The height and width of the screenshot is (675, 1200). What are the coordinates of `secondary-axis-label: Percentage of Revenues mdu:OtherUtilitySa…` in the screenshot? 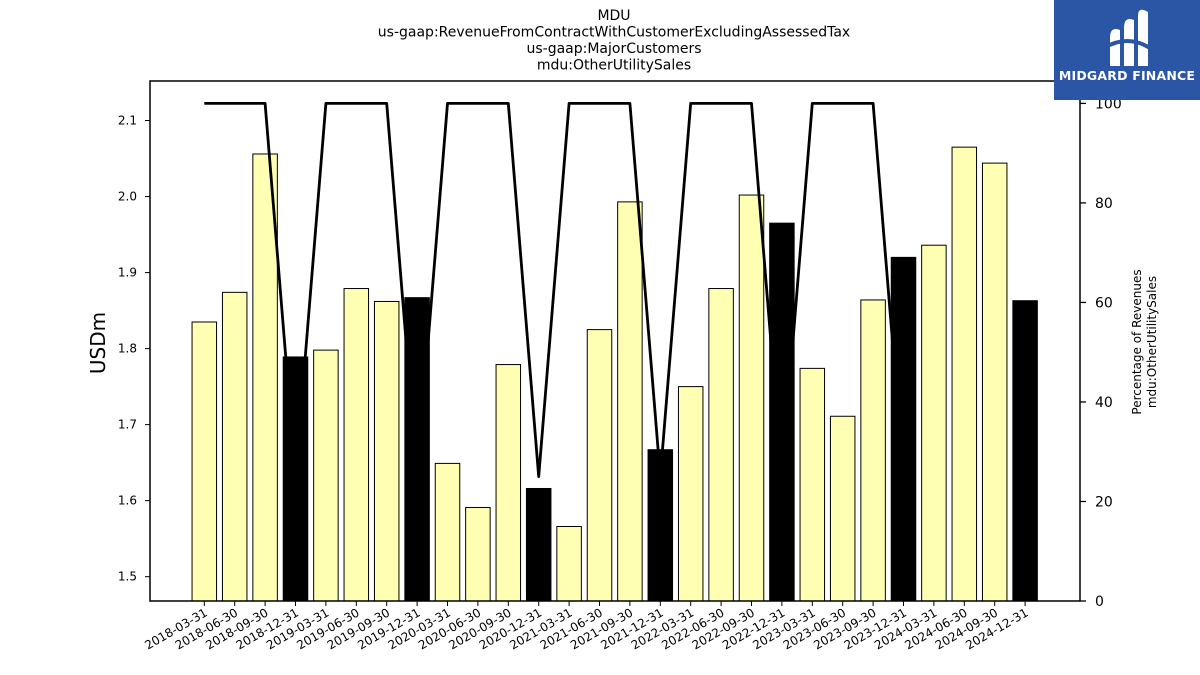 It's located at (1144, 341).